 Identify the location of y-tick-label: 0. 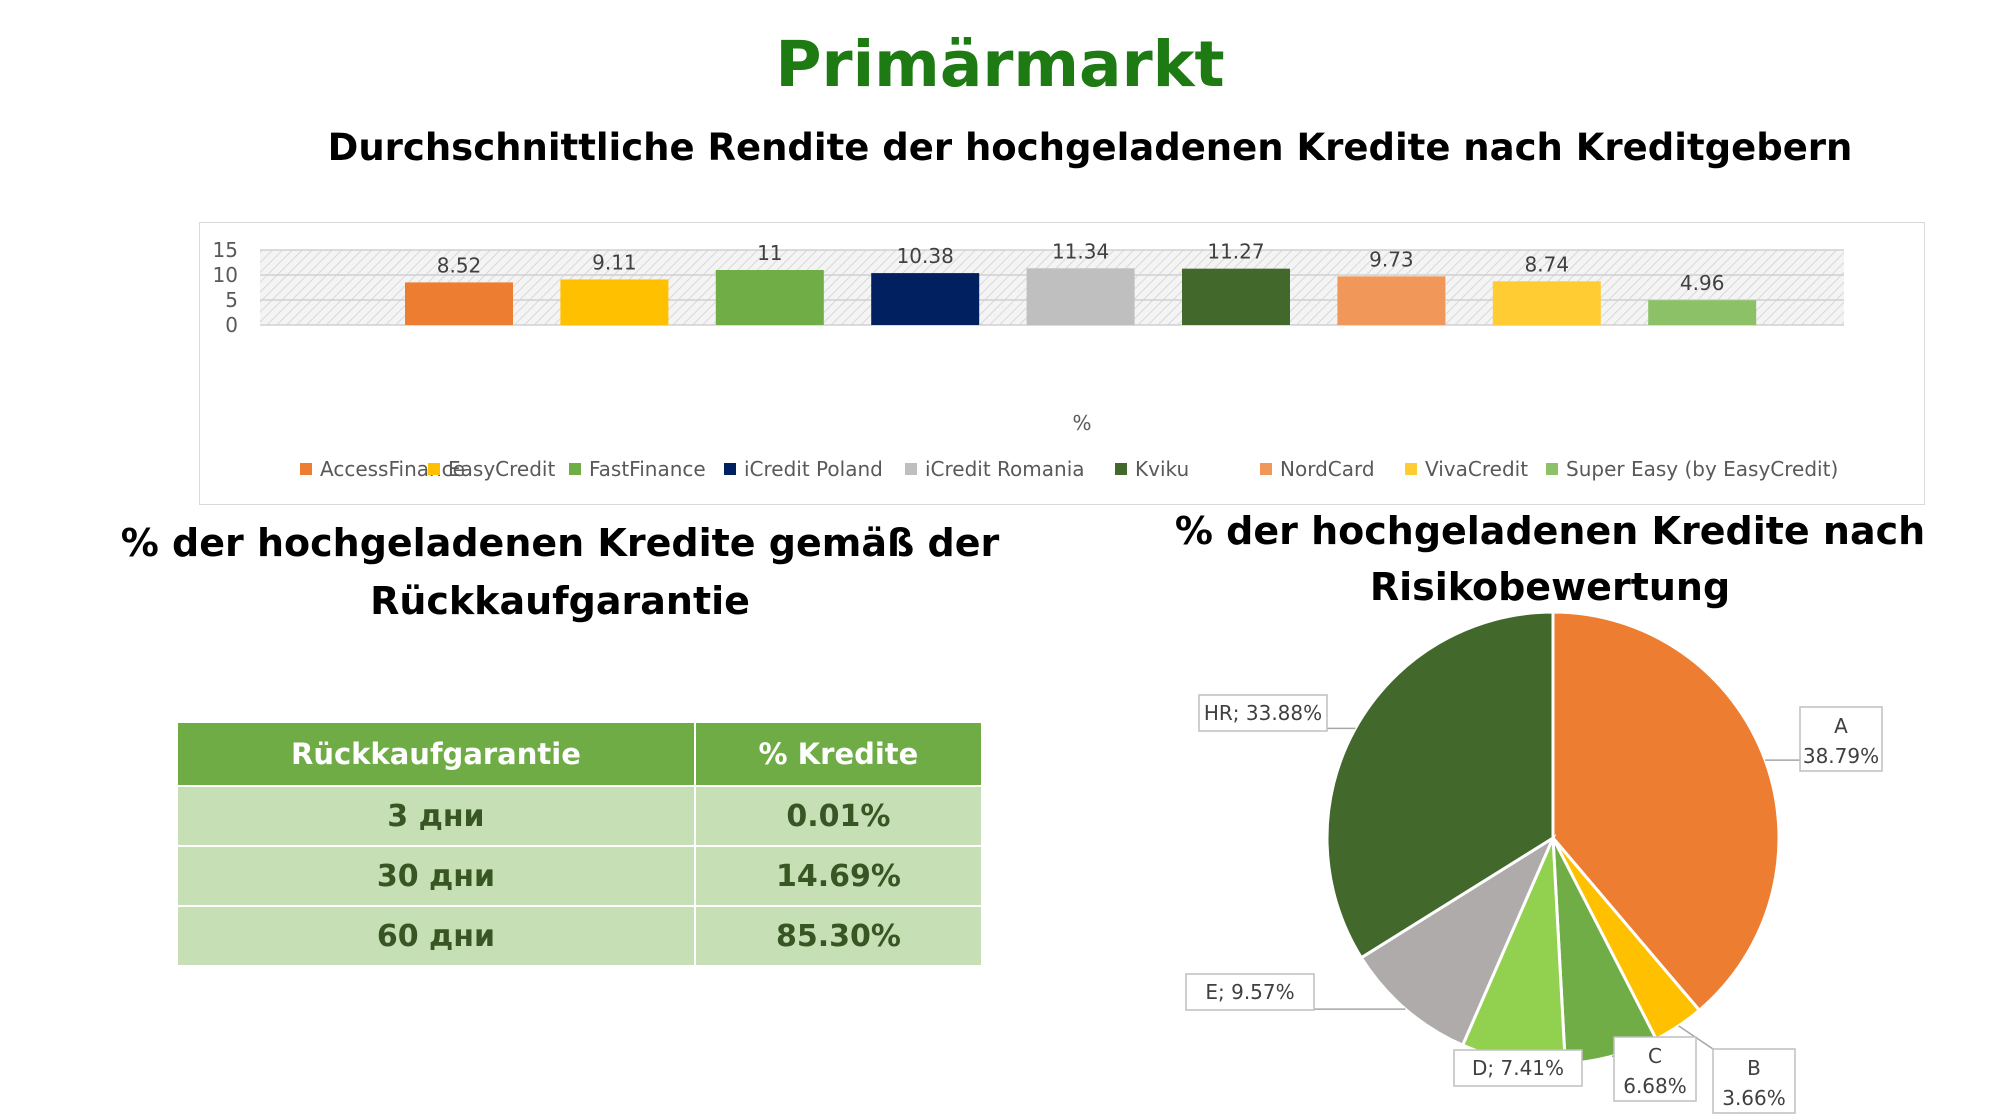
(231, 325).